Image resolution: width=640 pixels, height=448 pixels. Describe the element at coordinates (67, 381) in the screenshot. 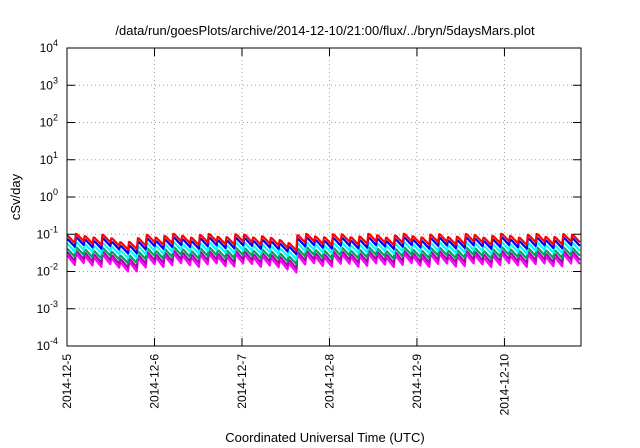

I see `x-tick-label: 2014-12-5` at that location.